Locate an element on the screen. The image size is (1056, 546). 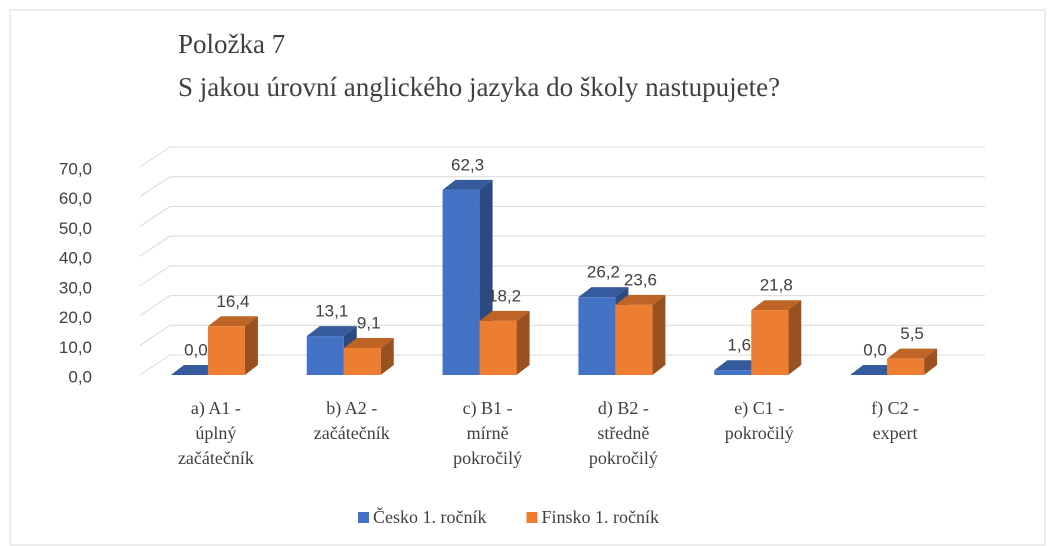
x-tick-label: mírně is located at coordinates (488, 433).